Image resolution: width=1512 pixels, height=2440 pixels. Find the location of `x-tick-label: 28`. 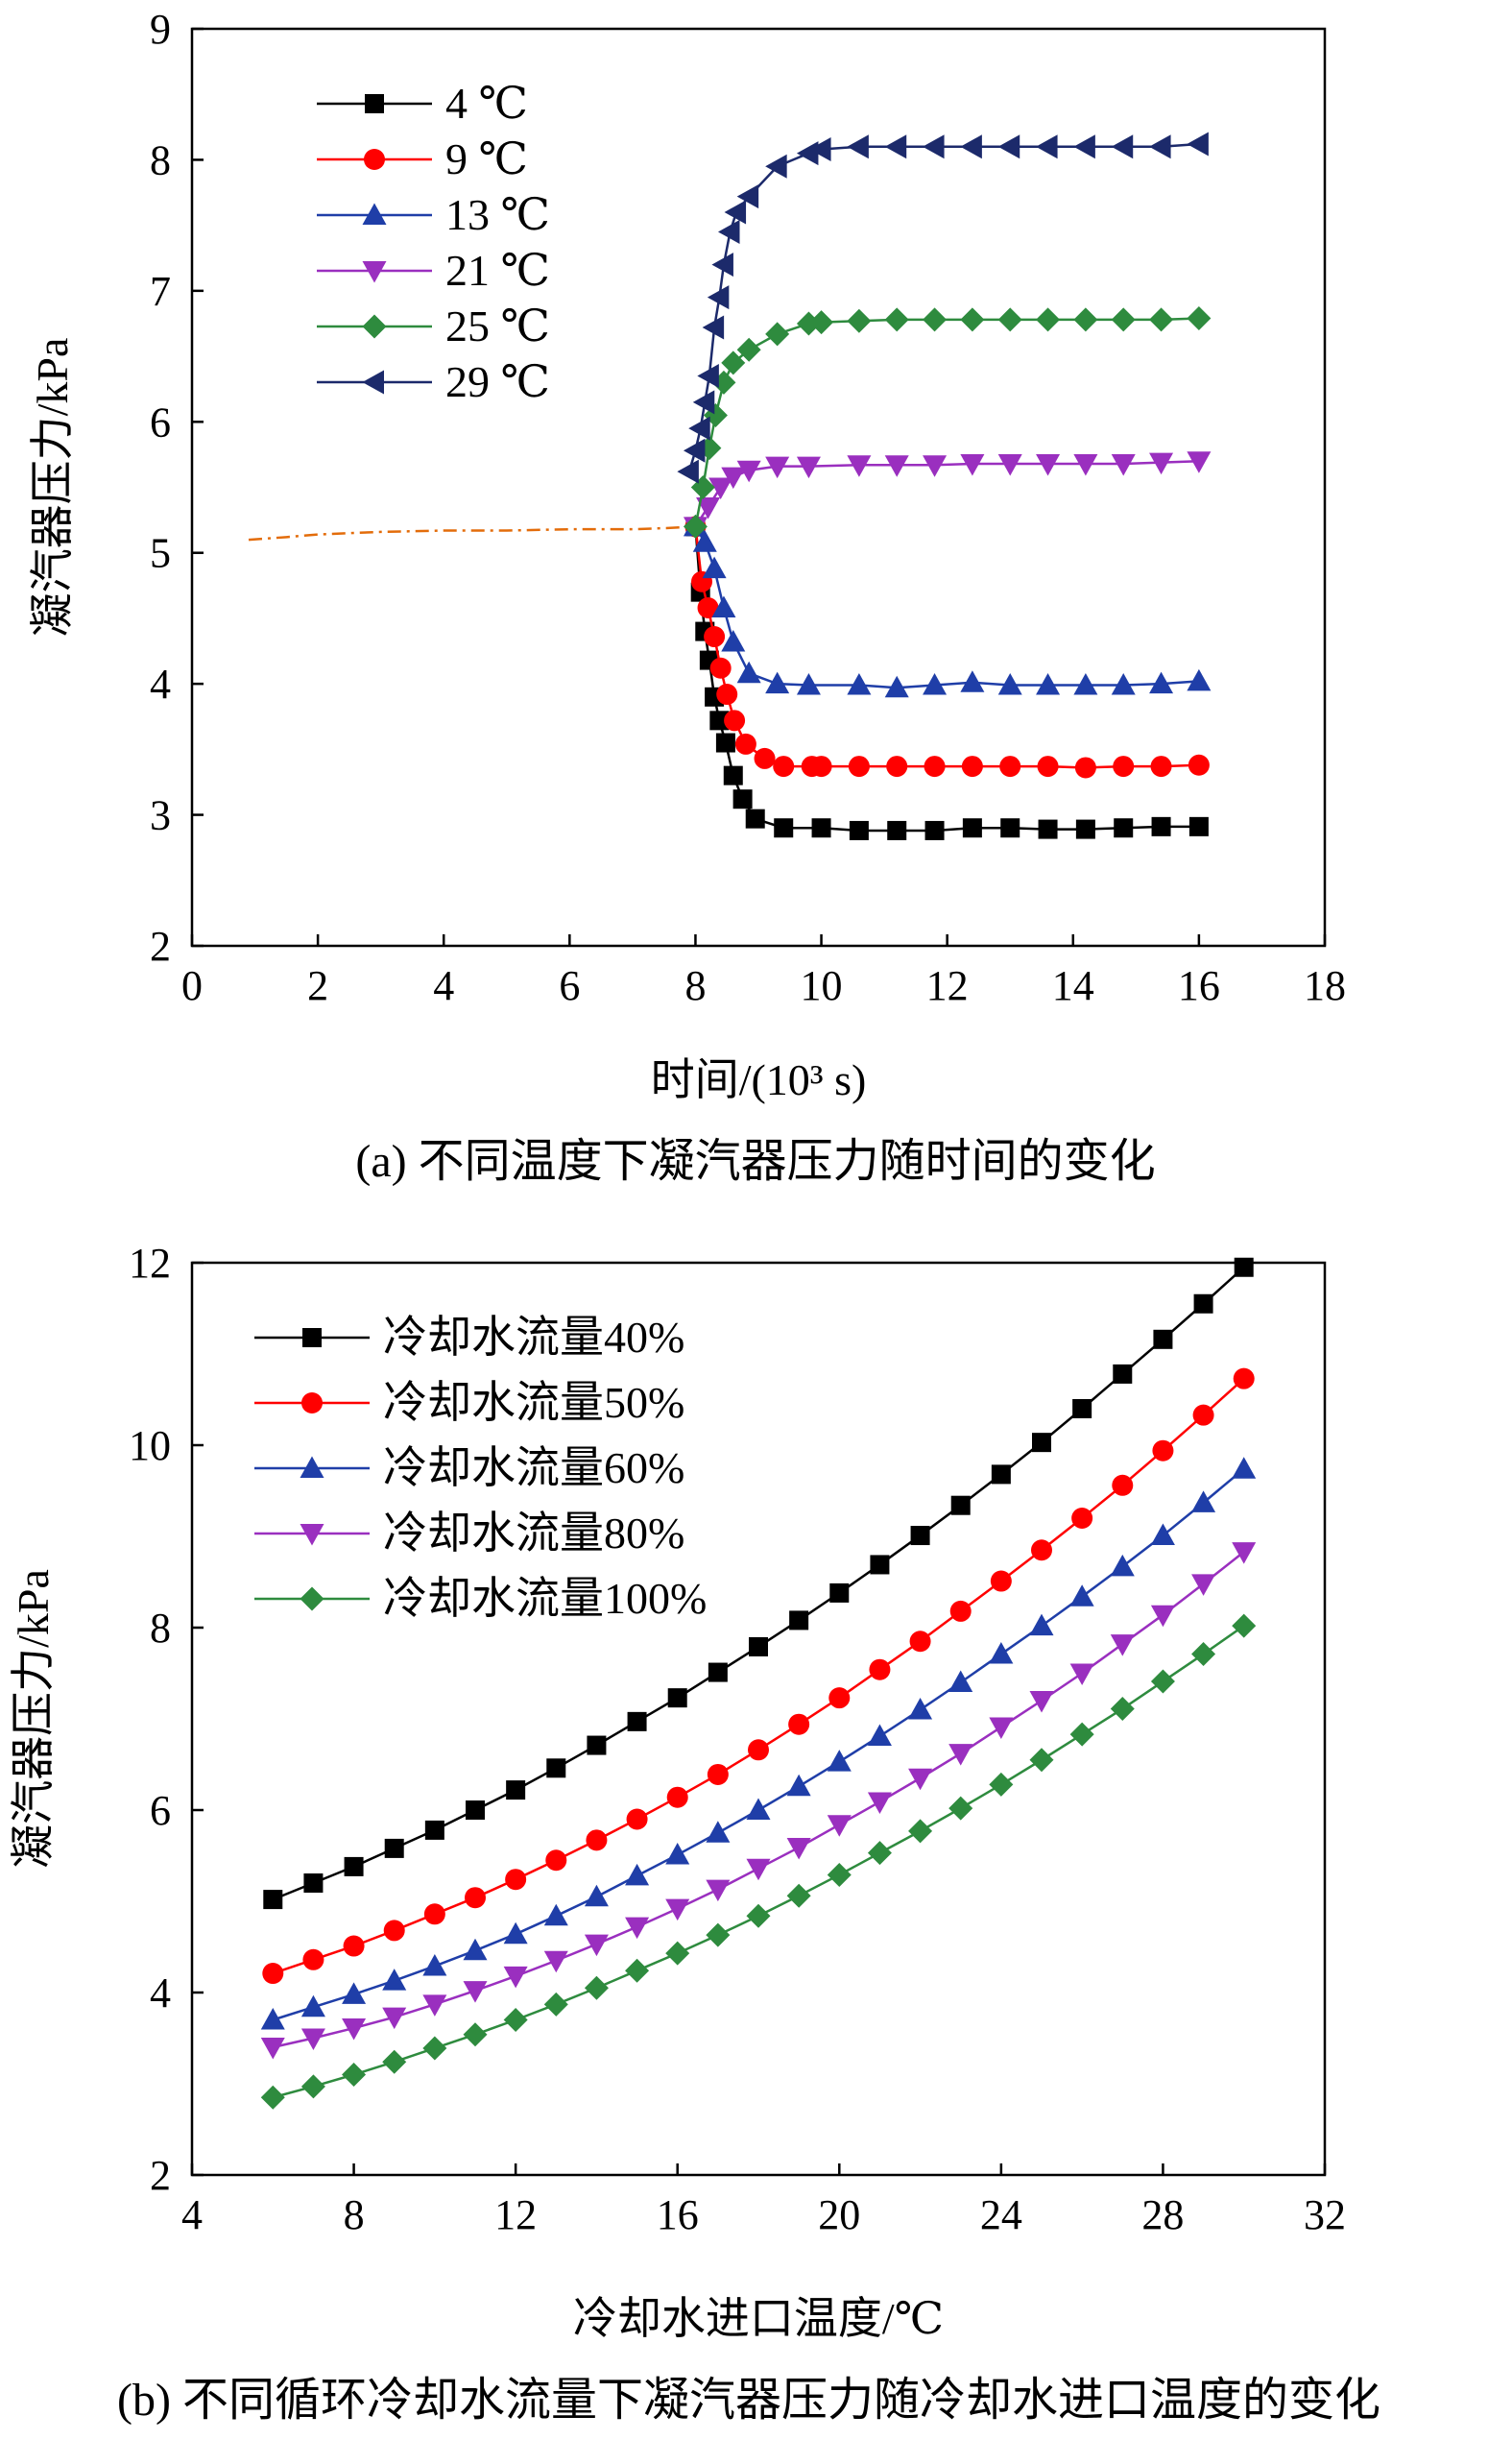

x-tick-label: 28 is located at coordinates (1162, 2214).